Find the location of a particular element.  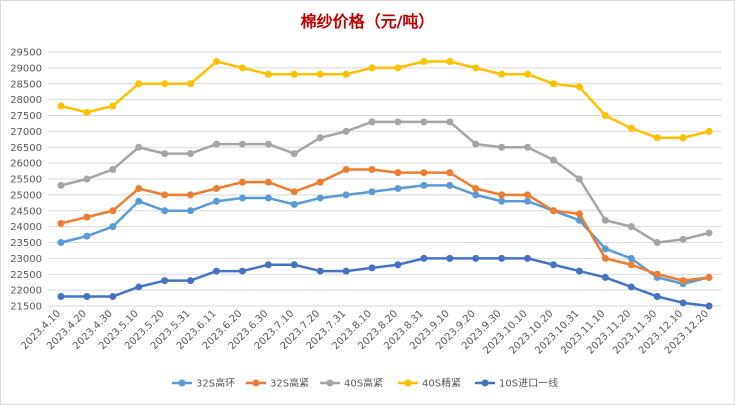

legend-item: 32S高环 is located at coordinates (203, 383).